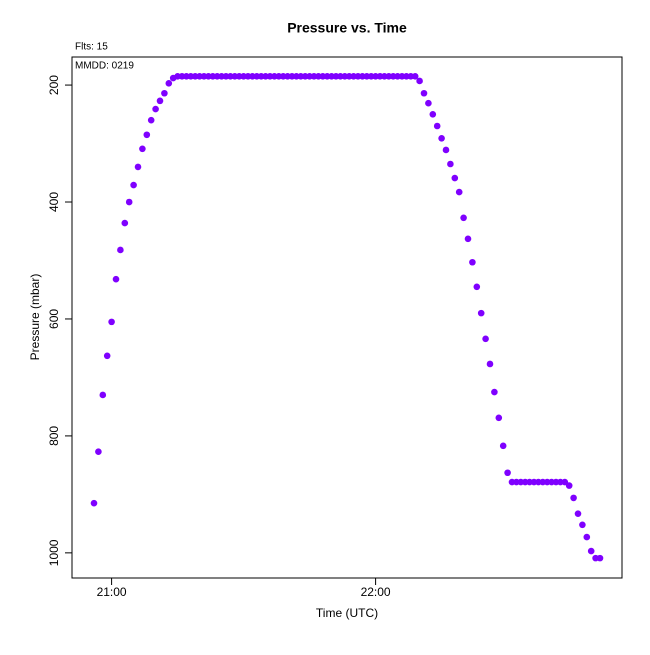 The image size is (650, 655). Describe the element at coordinates (347, 613) in the screenshot. I see `x-axis-label: Time (UTC)` at that location.